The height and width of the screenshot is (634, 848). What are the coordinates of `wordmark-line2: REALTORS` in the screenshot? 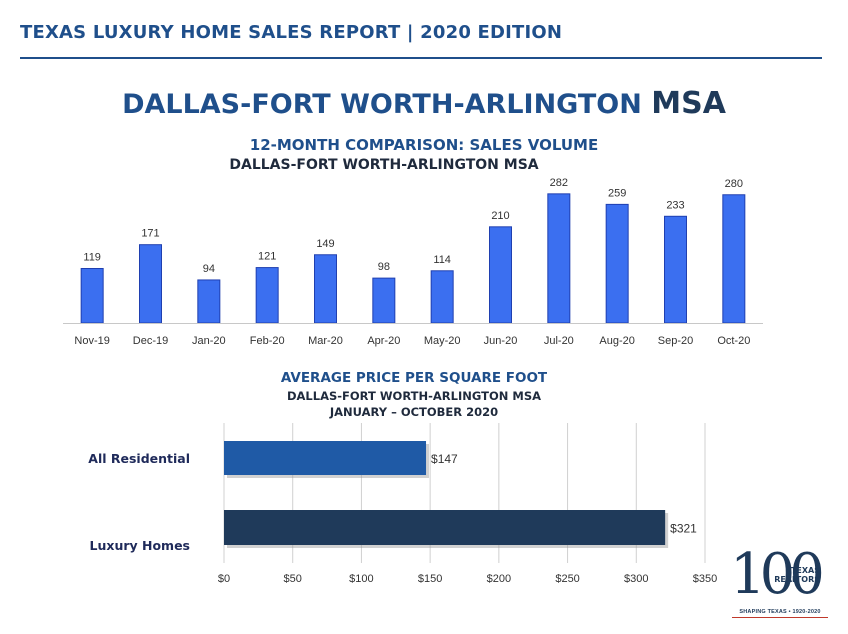 It's located at (797, 579).